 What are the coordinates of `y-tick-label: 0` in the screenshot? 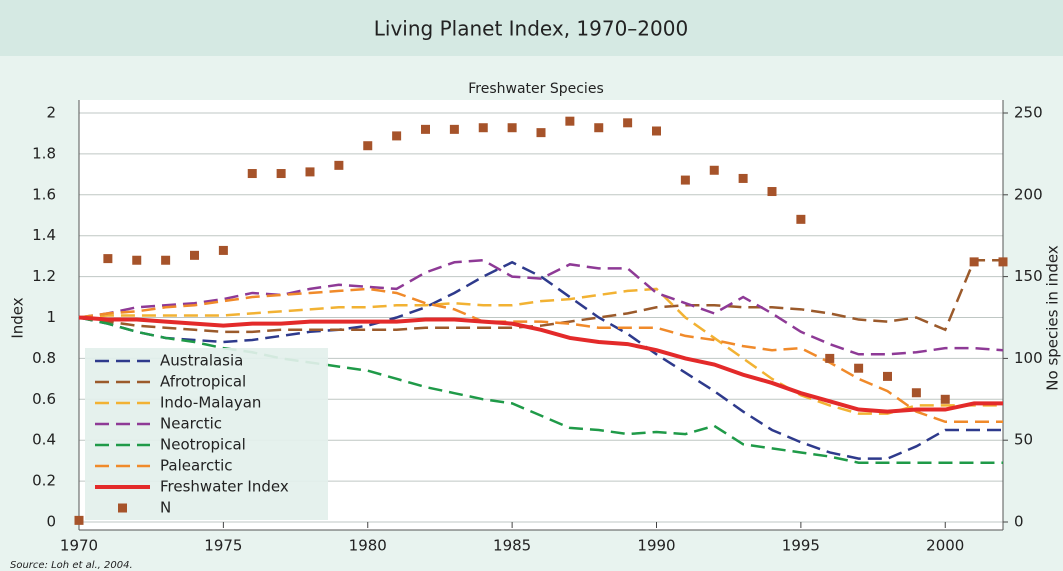 It's located at (51, 522).